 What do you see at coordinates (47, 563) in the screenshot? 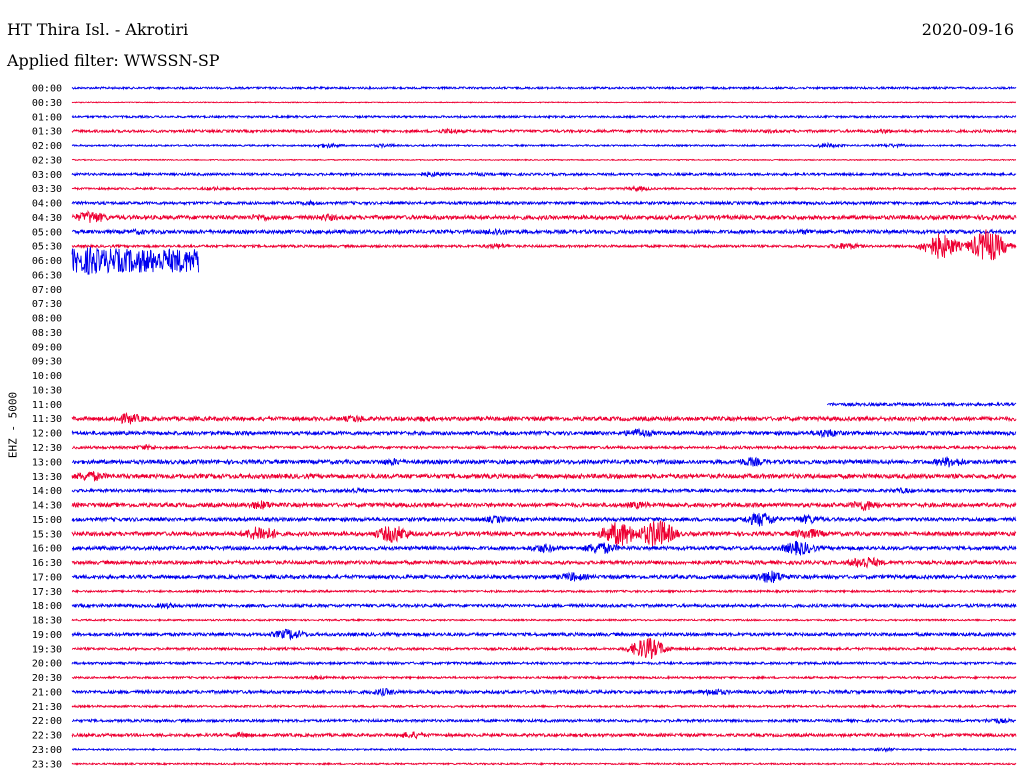
I see `row-label: 16:30` at bounding box center [47, 563].